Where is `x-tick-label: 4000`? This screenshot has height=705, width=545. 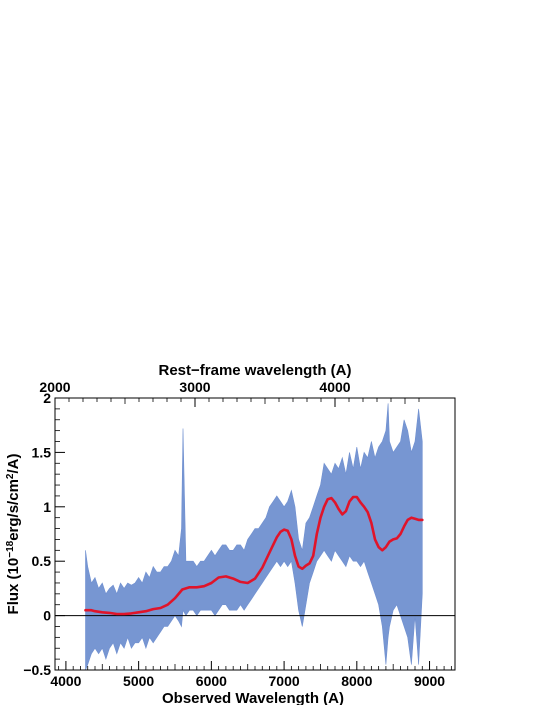 x-tick-label: 4000 is located at coordinates (65, 681).